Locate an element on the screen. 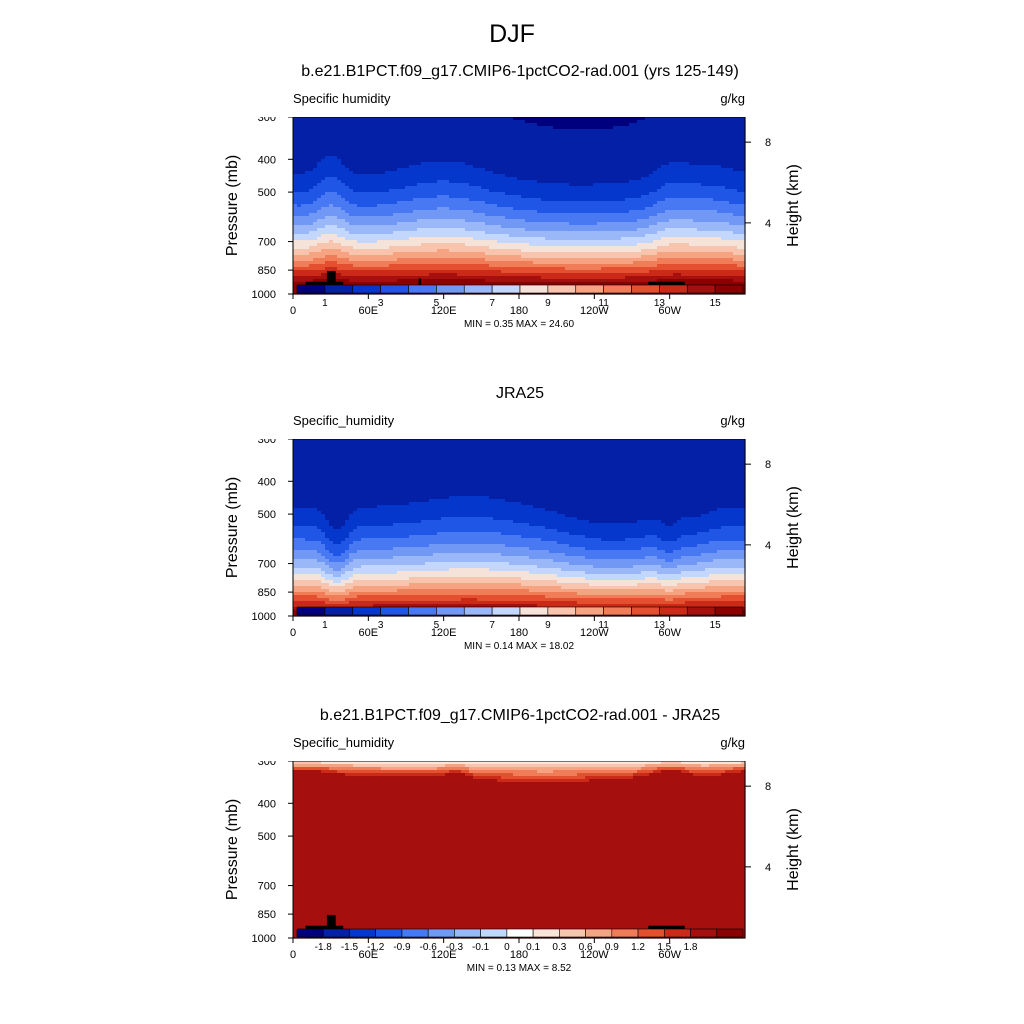 The width and height of the screenshot is (1024, 1024). figure-title: DJF is located at coordinates (512, 34).